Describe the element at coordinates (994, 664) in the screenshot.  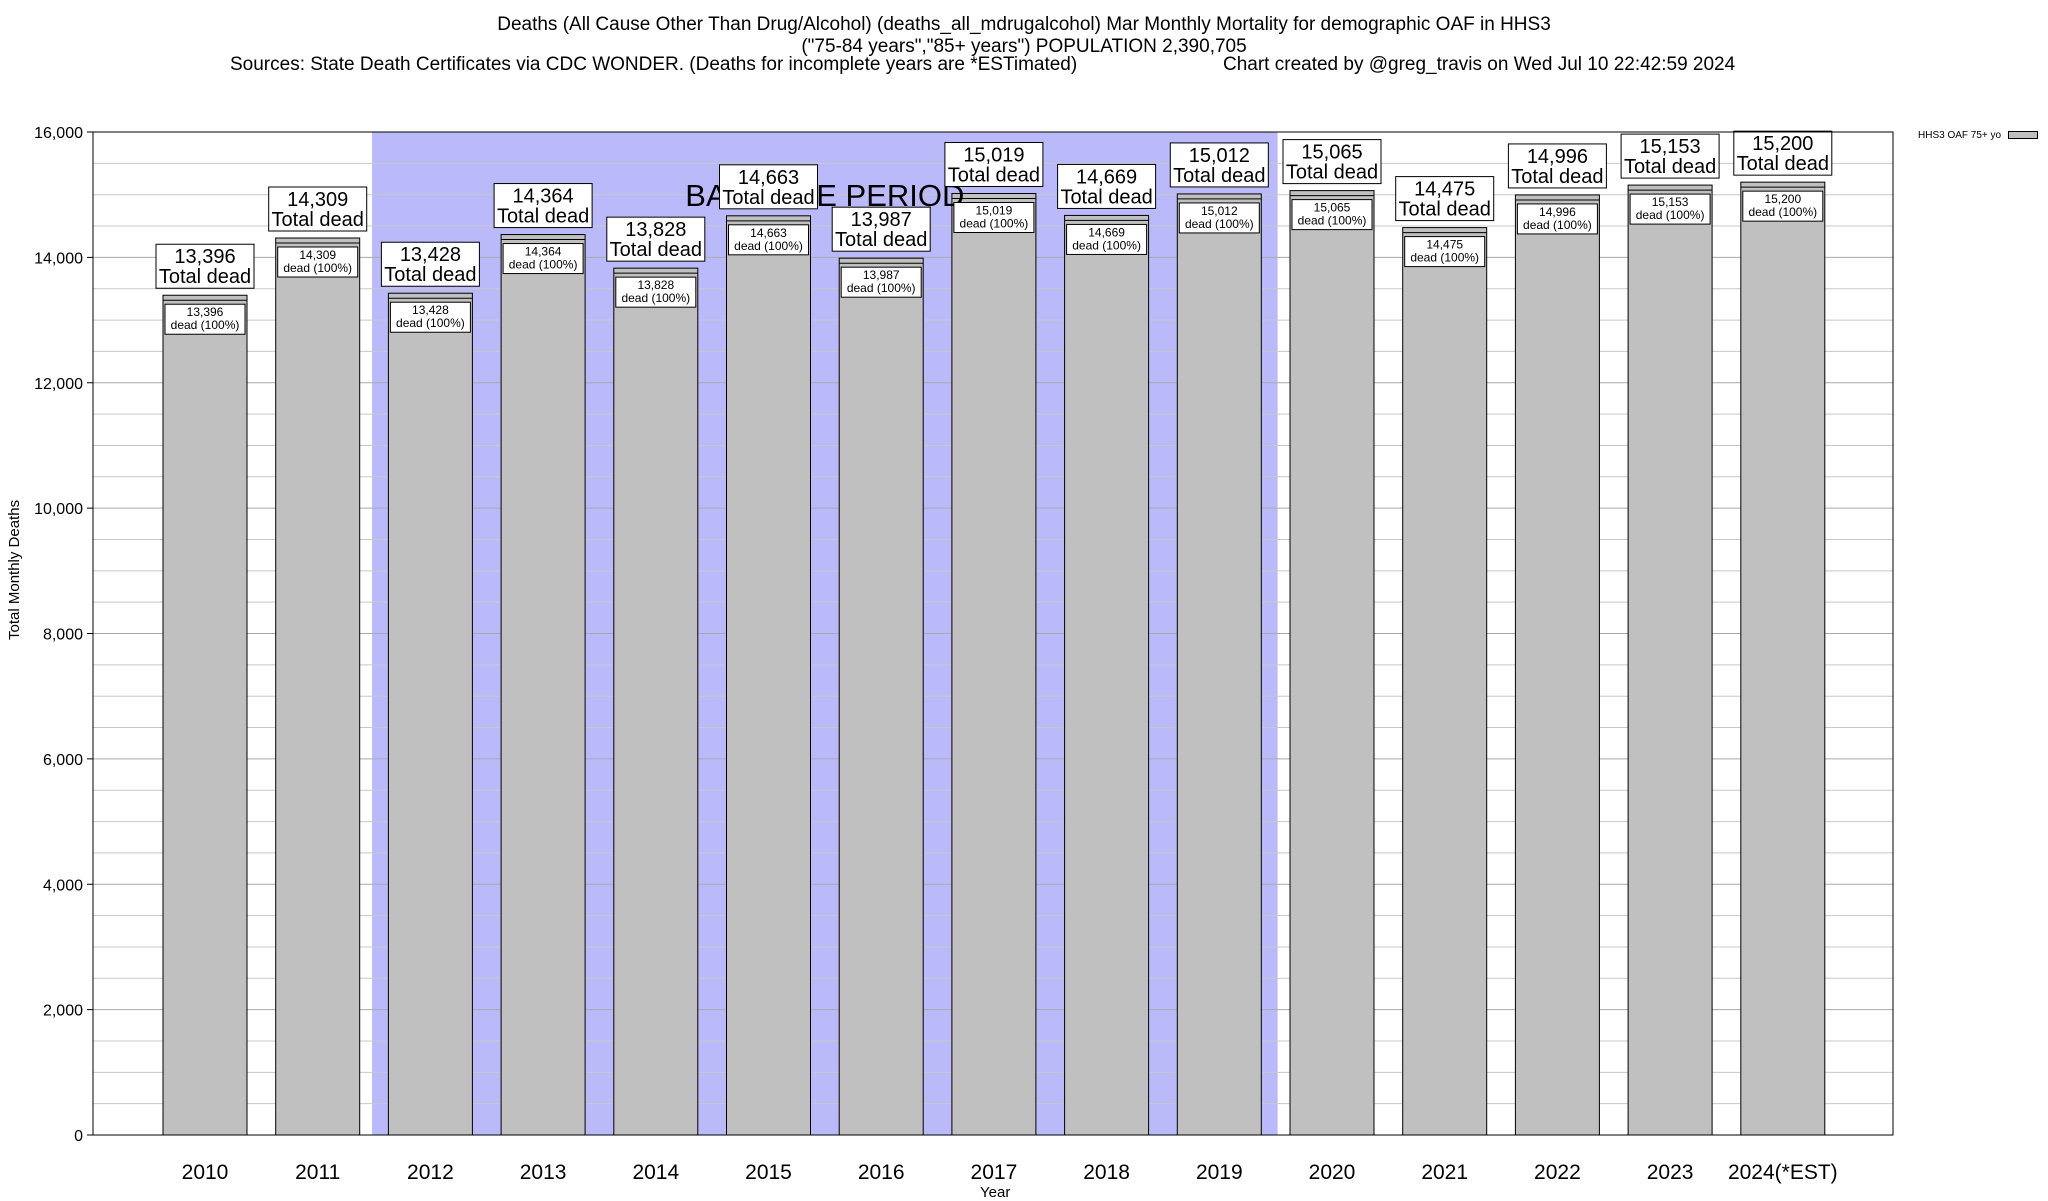
I see `bar-2017` at that location.